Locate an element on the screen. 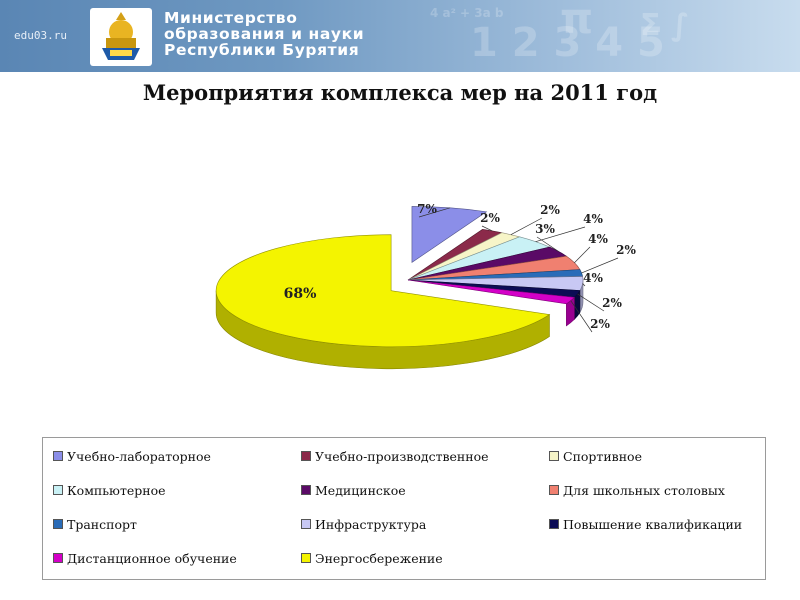  ministry-line-2: образования и науки is located at coordinates (264, 34).